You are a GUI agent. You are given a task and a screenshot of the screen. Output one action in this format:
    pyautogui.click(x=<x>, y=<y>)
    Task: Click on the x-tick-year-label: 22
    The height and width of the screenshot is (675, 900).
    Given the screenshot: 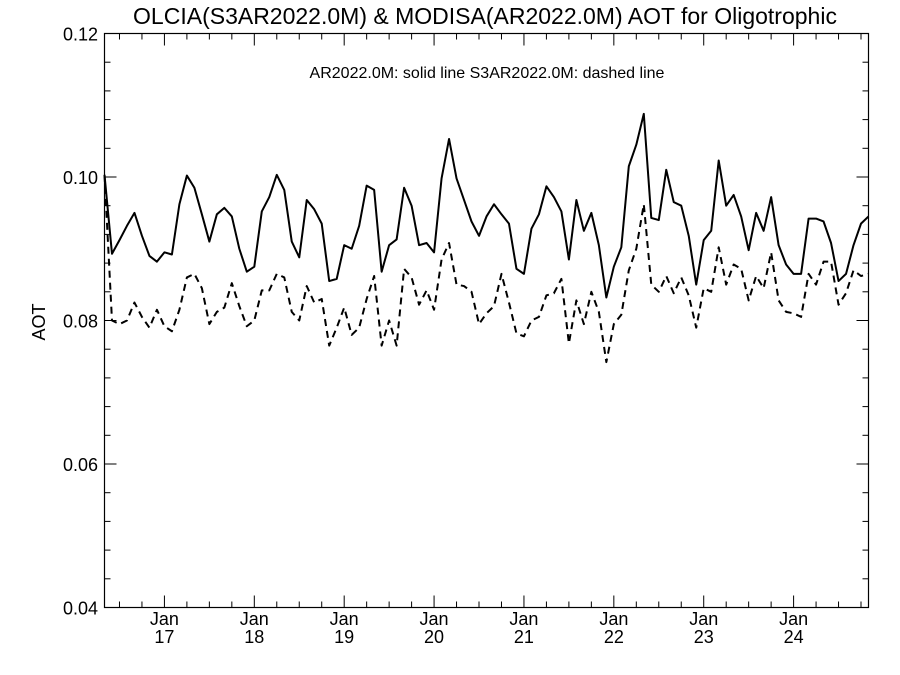 What is the action you would take?
    pyautogui.click(x=614, y=637)
    